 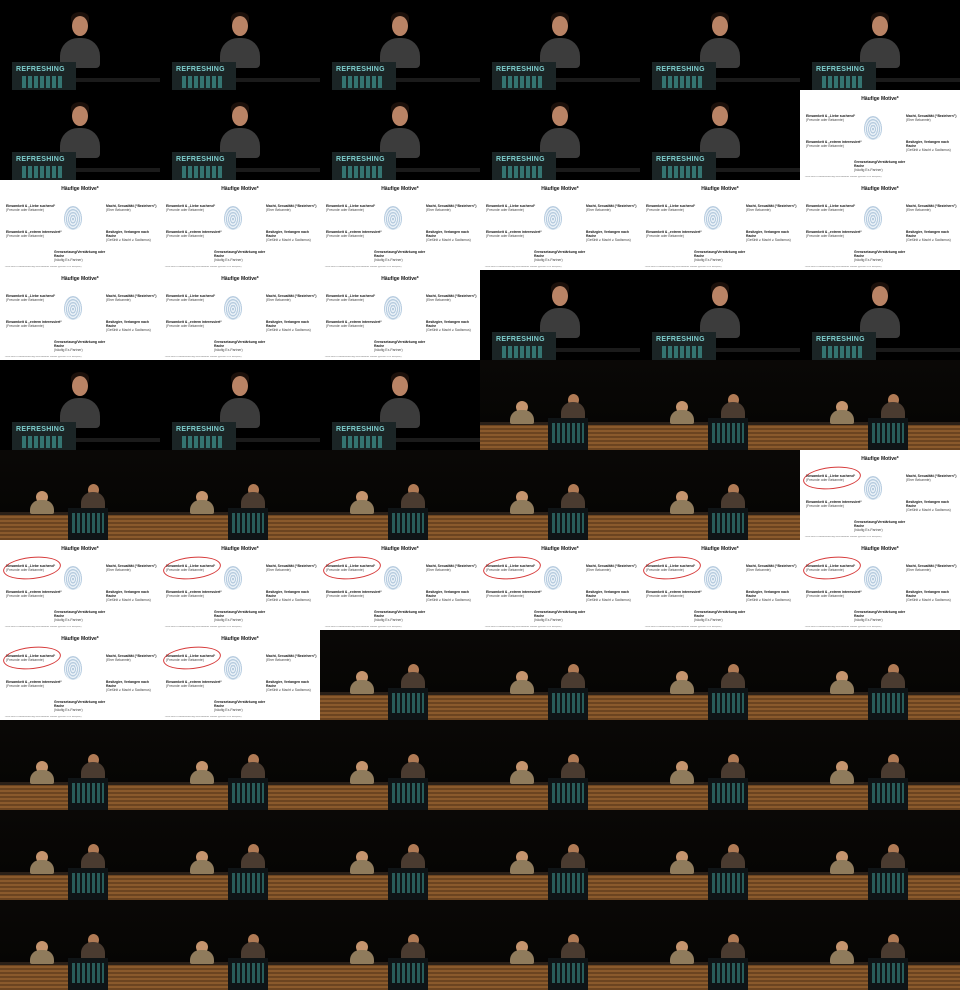 I want to click on motive-sub: (häufig Ex-Partner), so click(x=564, y=260).